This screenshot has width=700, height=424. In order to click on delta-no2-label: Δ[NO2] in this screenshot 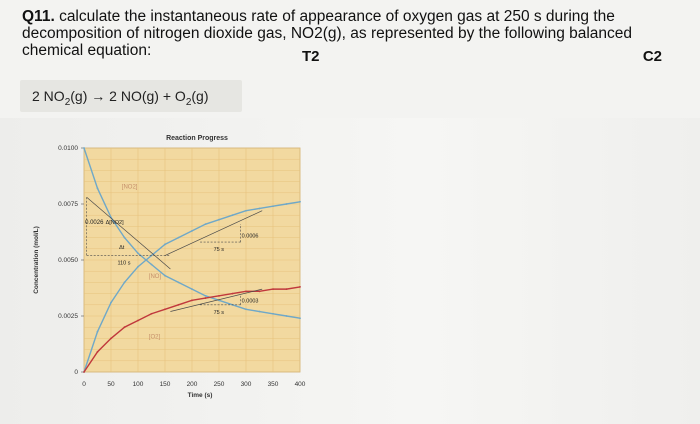, I will do `click(115, 223)`.